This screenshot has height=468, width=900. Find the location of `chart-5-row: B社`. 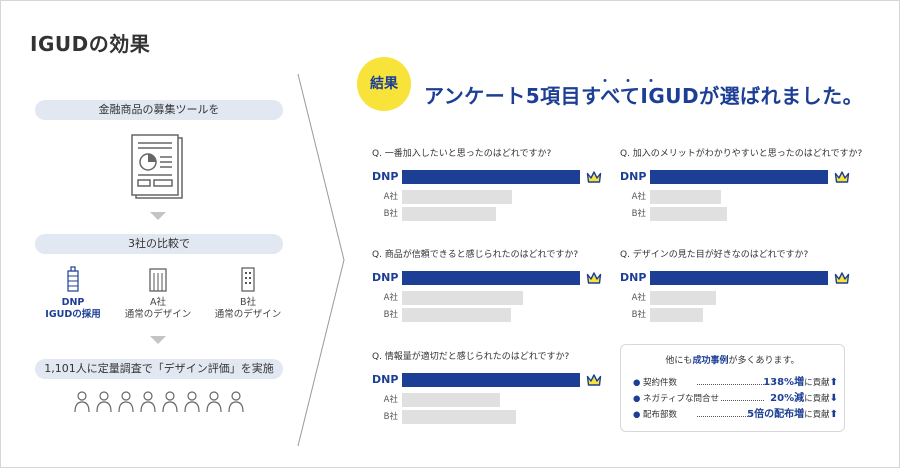

chart-5-row: B社 is located at coordinates (487, 417).